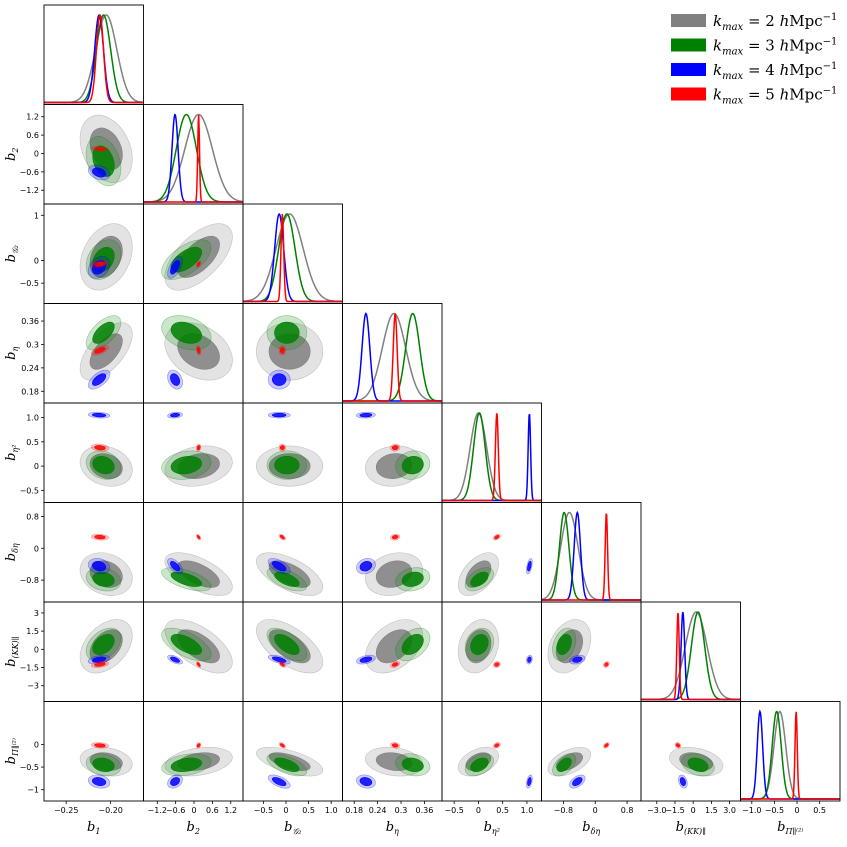 The width and height of the screenshot is (847, 847). Describe the element at coordinates (693, 810) in the screenshot. I see `x-tick-label-bKK: 0` at that location.